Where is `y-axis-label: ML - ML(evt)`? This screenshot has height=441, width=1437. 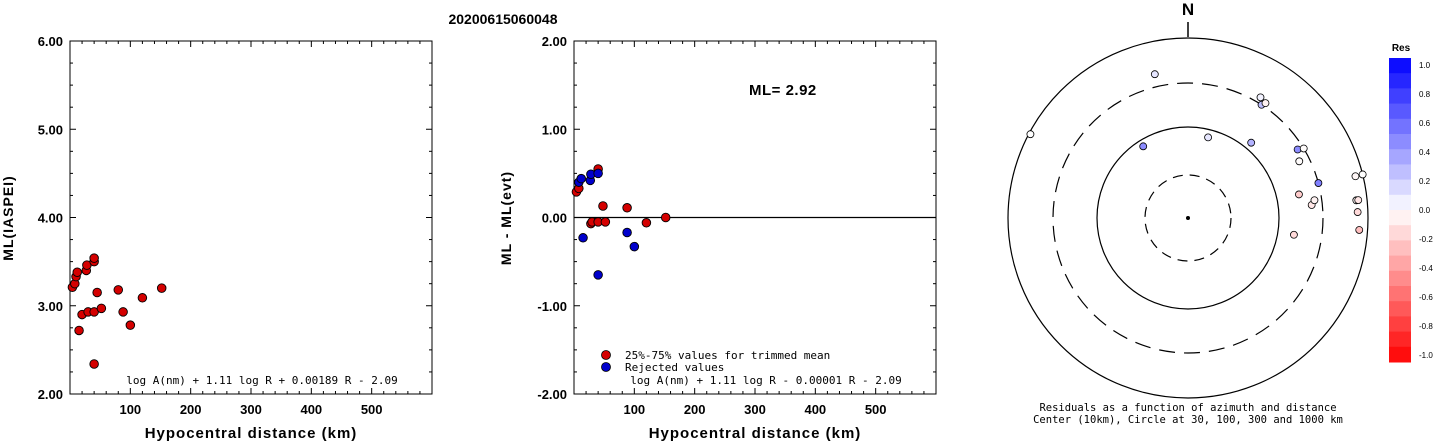
y-axis-label: ML - ML(evt) is located at coordinates (506, 218).